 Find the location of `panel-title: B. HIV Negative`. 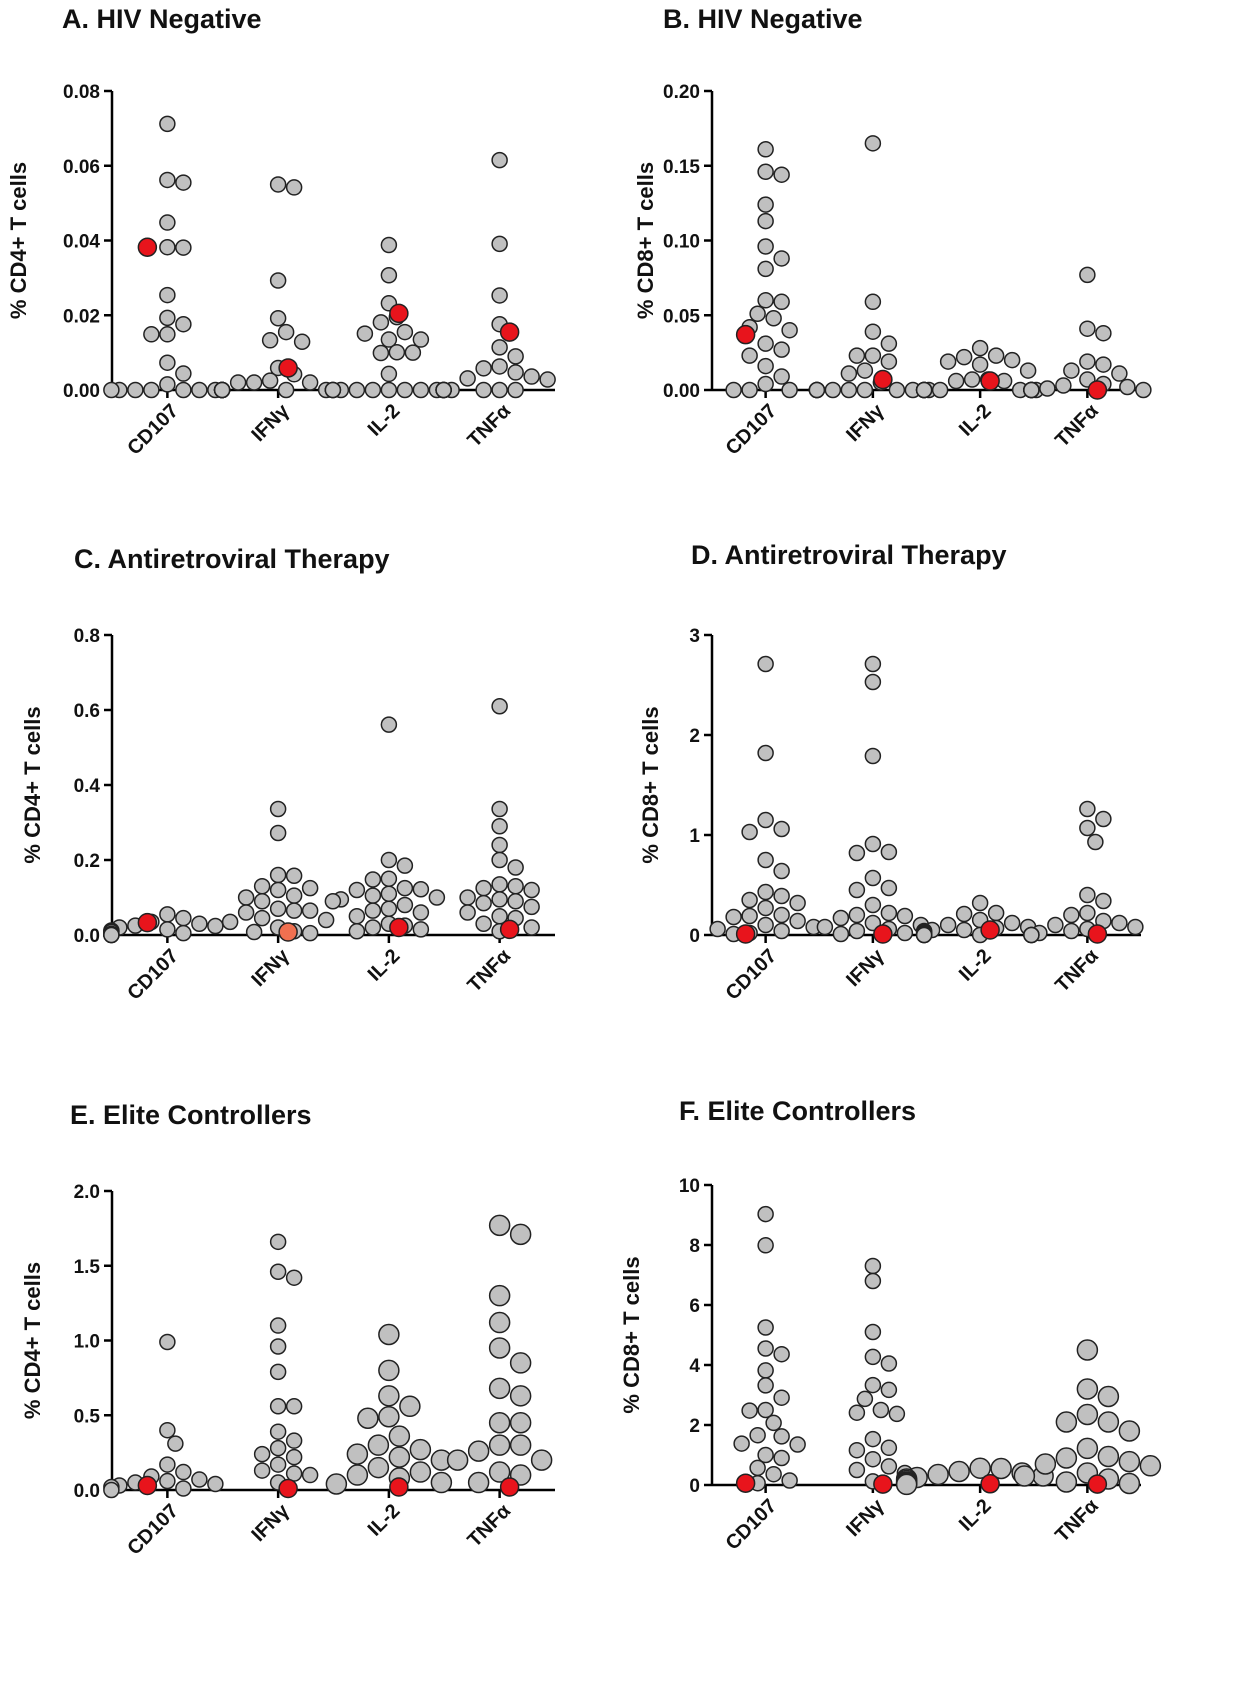

panel-title: B. HIV Negative is located at coordinates (763, 19).